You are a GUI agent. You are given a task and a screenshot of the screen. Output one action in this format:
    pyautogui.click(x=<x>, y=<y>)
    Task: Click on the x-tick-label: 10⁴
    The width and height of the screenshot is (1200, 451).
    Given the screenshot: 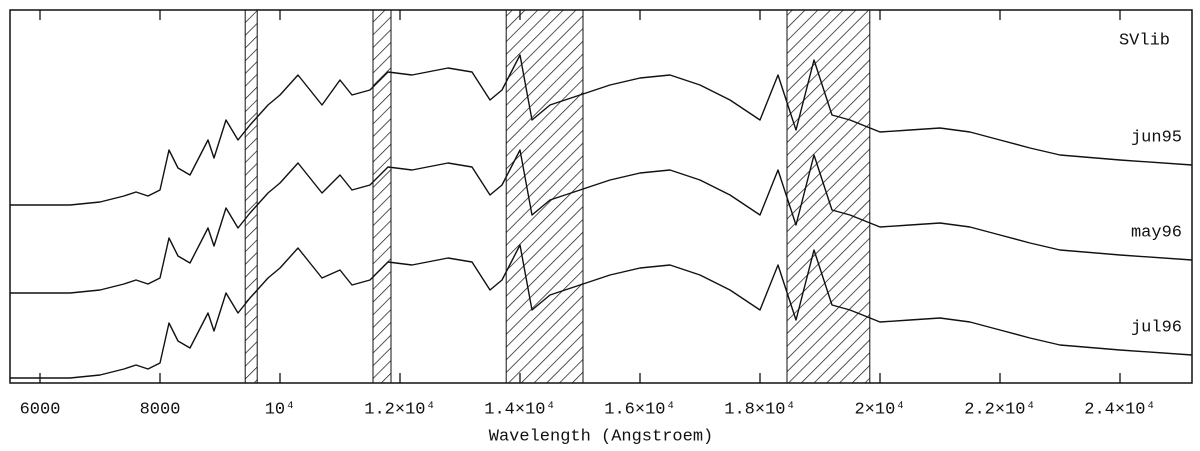 What is the action you would take?
    pyautogui.click(x=280, y=409)
    